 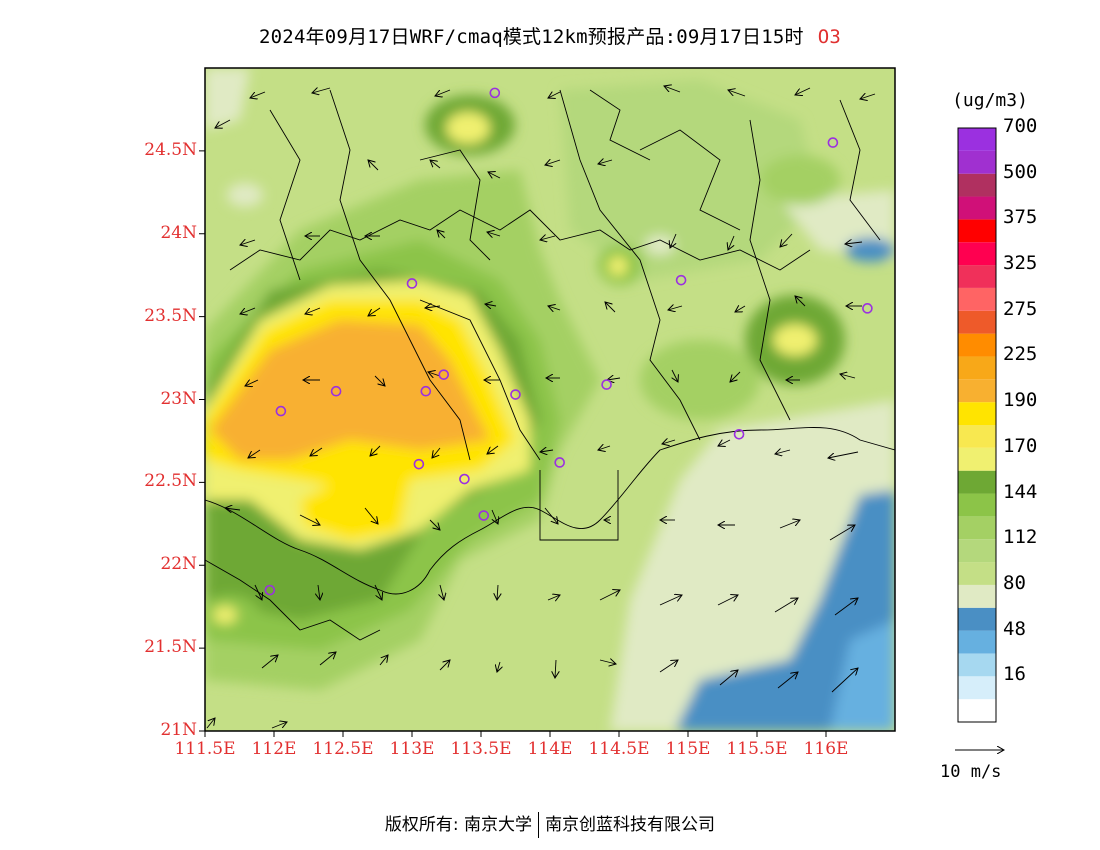 I want to click on colorbar-unit: (ug/m3), so click(x=990, y=100).